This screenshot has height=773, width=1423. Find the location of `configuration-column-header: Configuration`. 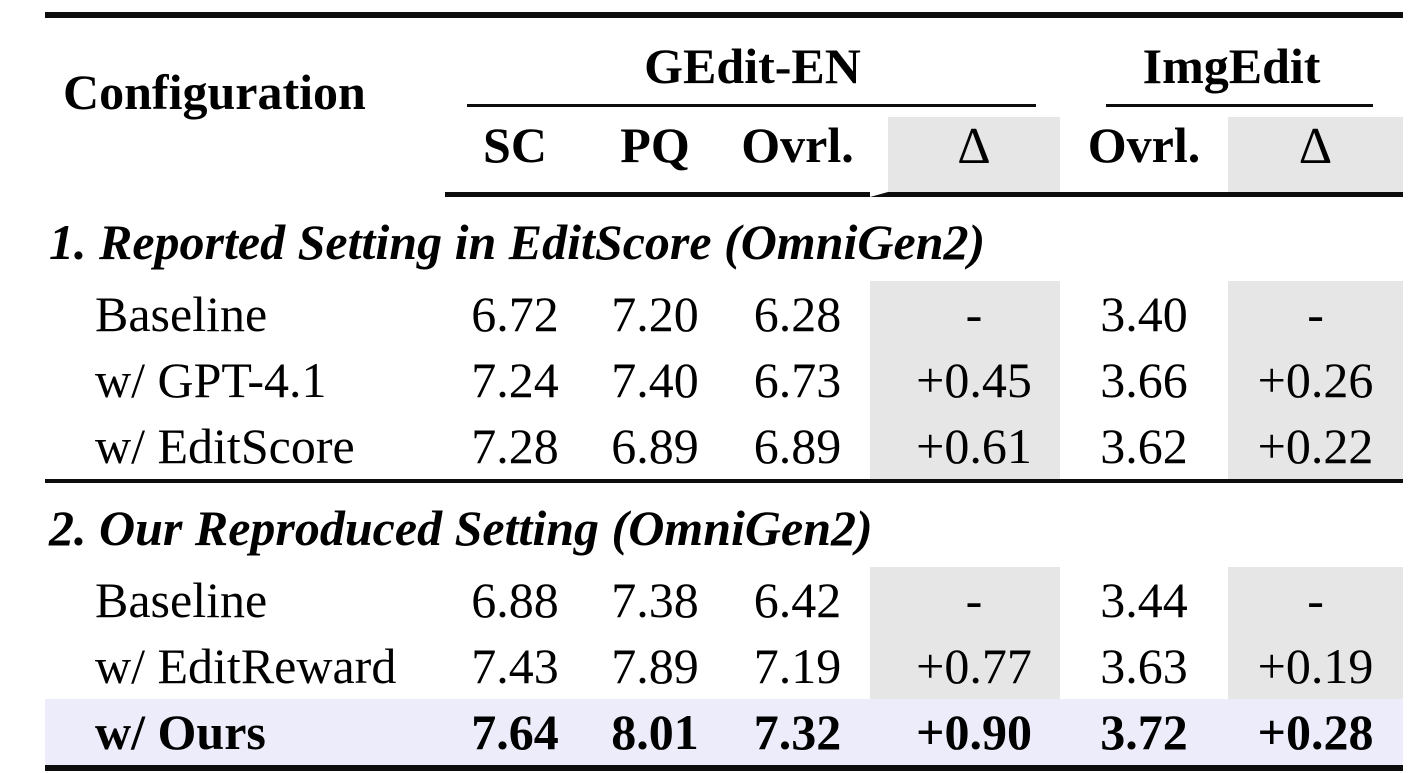

configuration-column-header: Configuration is located at coordinates (214, 92).